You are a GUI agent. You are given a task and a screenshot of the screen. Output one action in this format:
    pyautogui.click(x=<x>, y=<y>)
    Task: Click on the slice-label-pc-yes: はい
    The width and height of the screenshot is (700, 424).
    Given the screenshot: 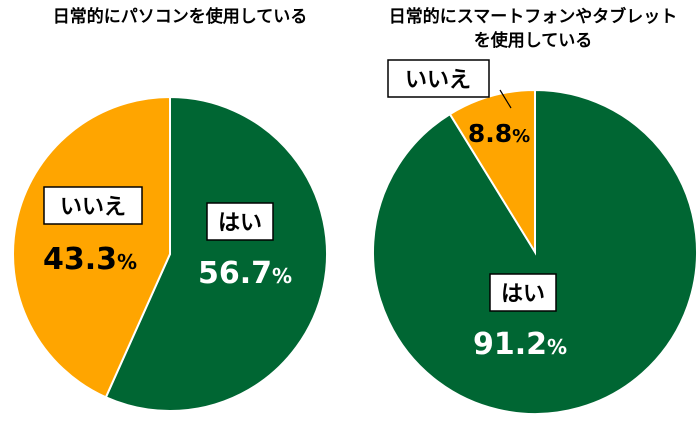 What is the action you would take?
    pyautogui.click(x=240, y=223)
    